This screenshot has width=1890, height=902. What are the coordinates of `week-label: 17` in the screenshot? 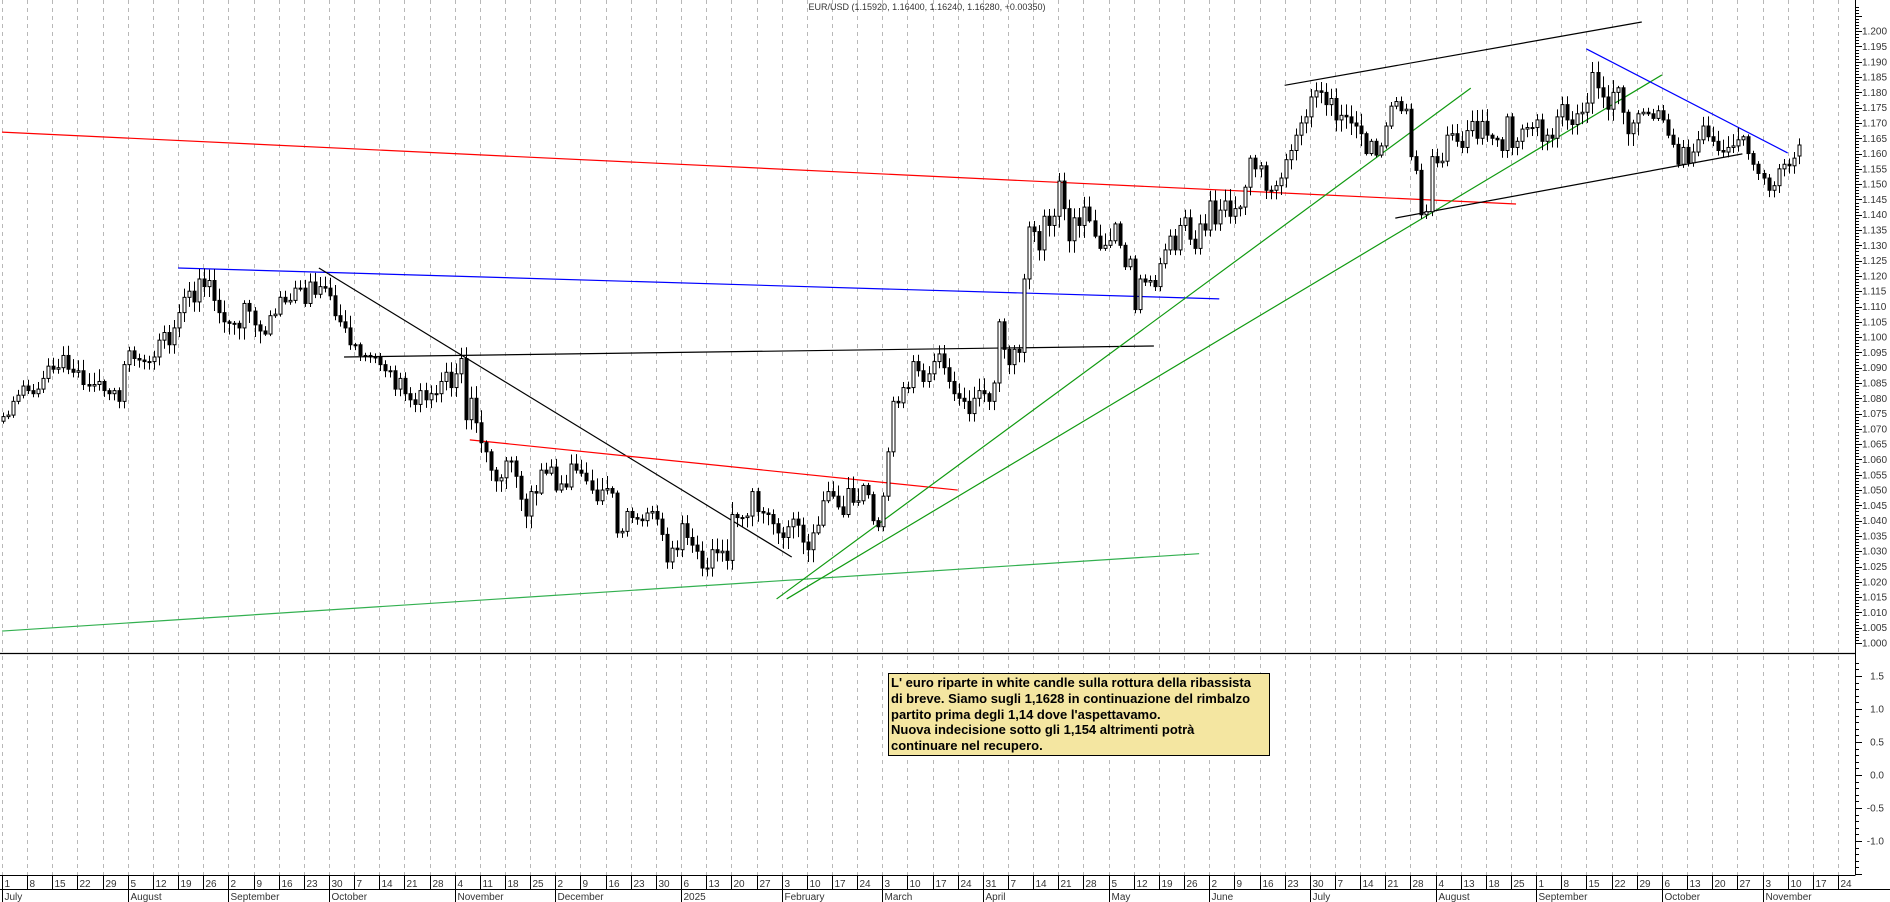 It's located at (841, 884).